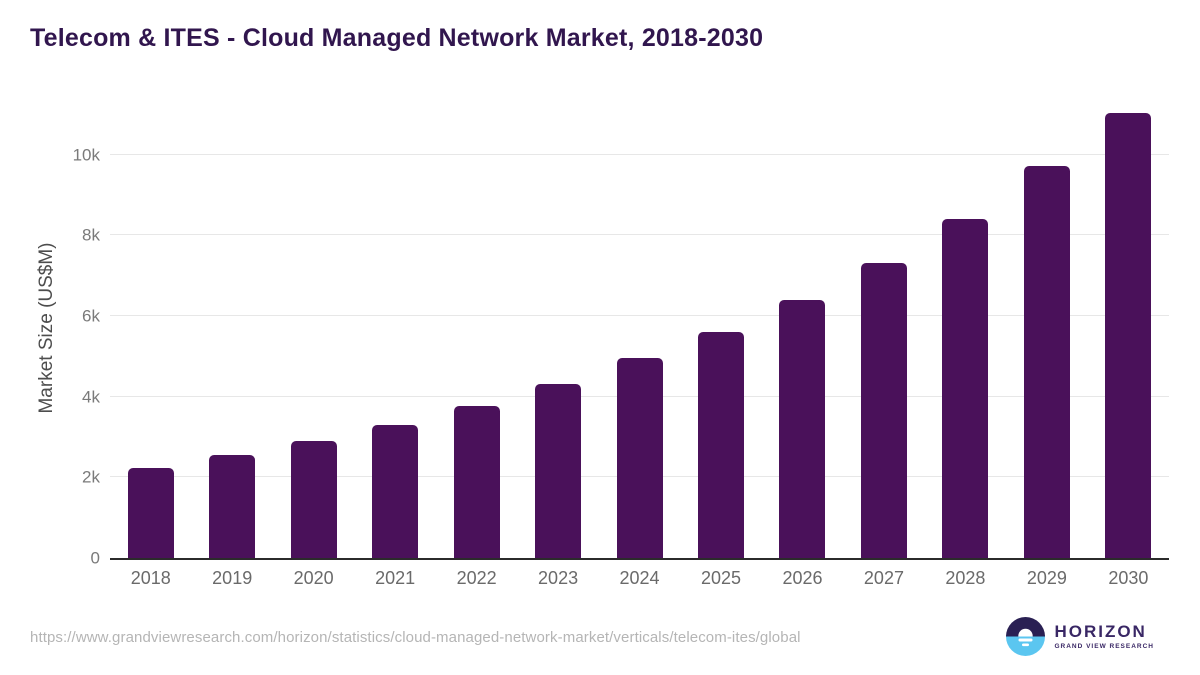  I want to click on y-tick-label-0: 0, so click(95, 558).